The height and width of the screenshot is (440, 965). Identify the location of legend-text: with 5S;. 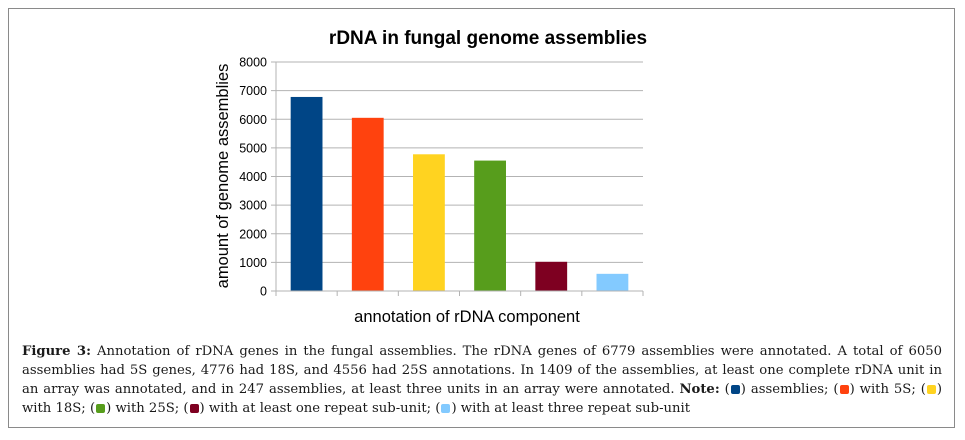
(887, 389).